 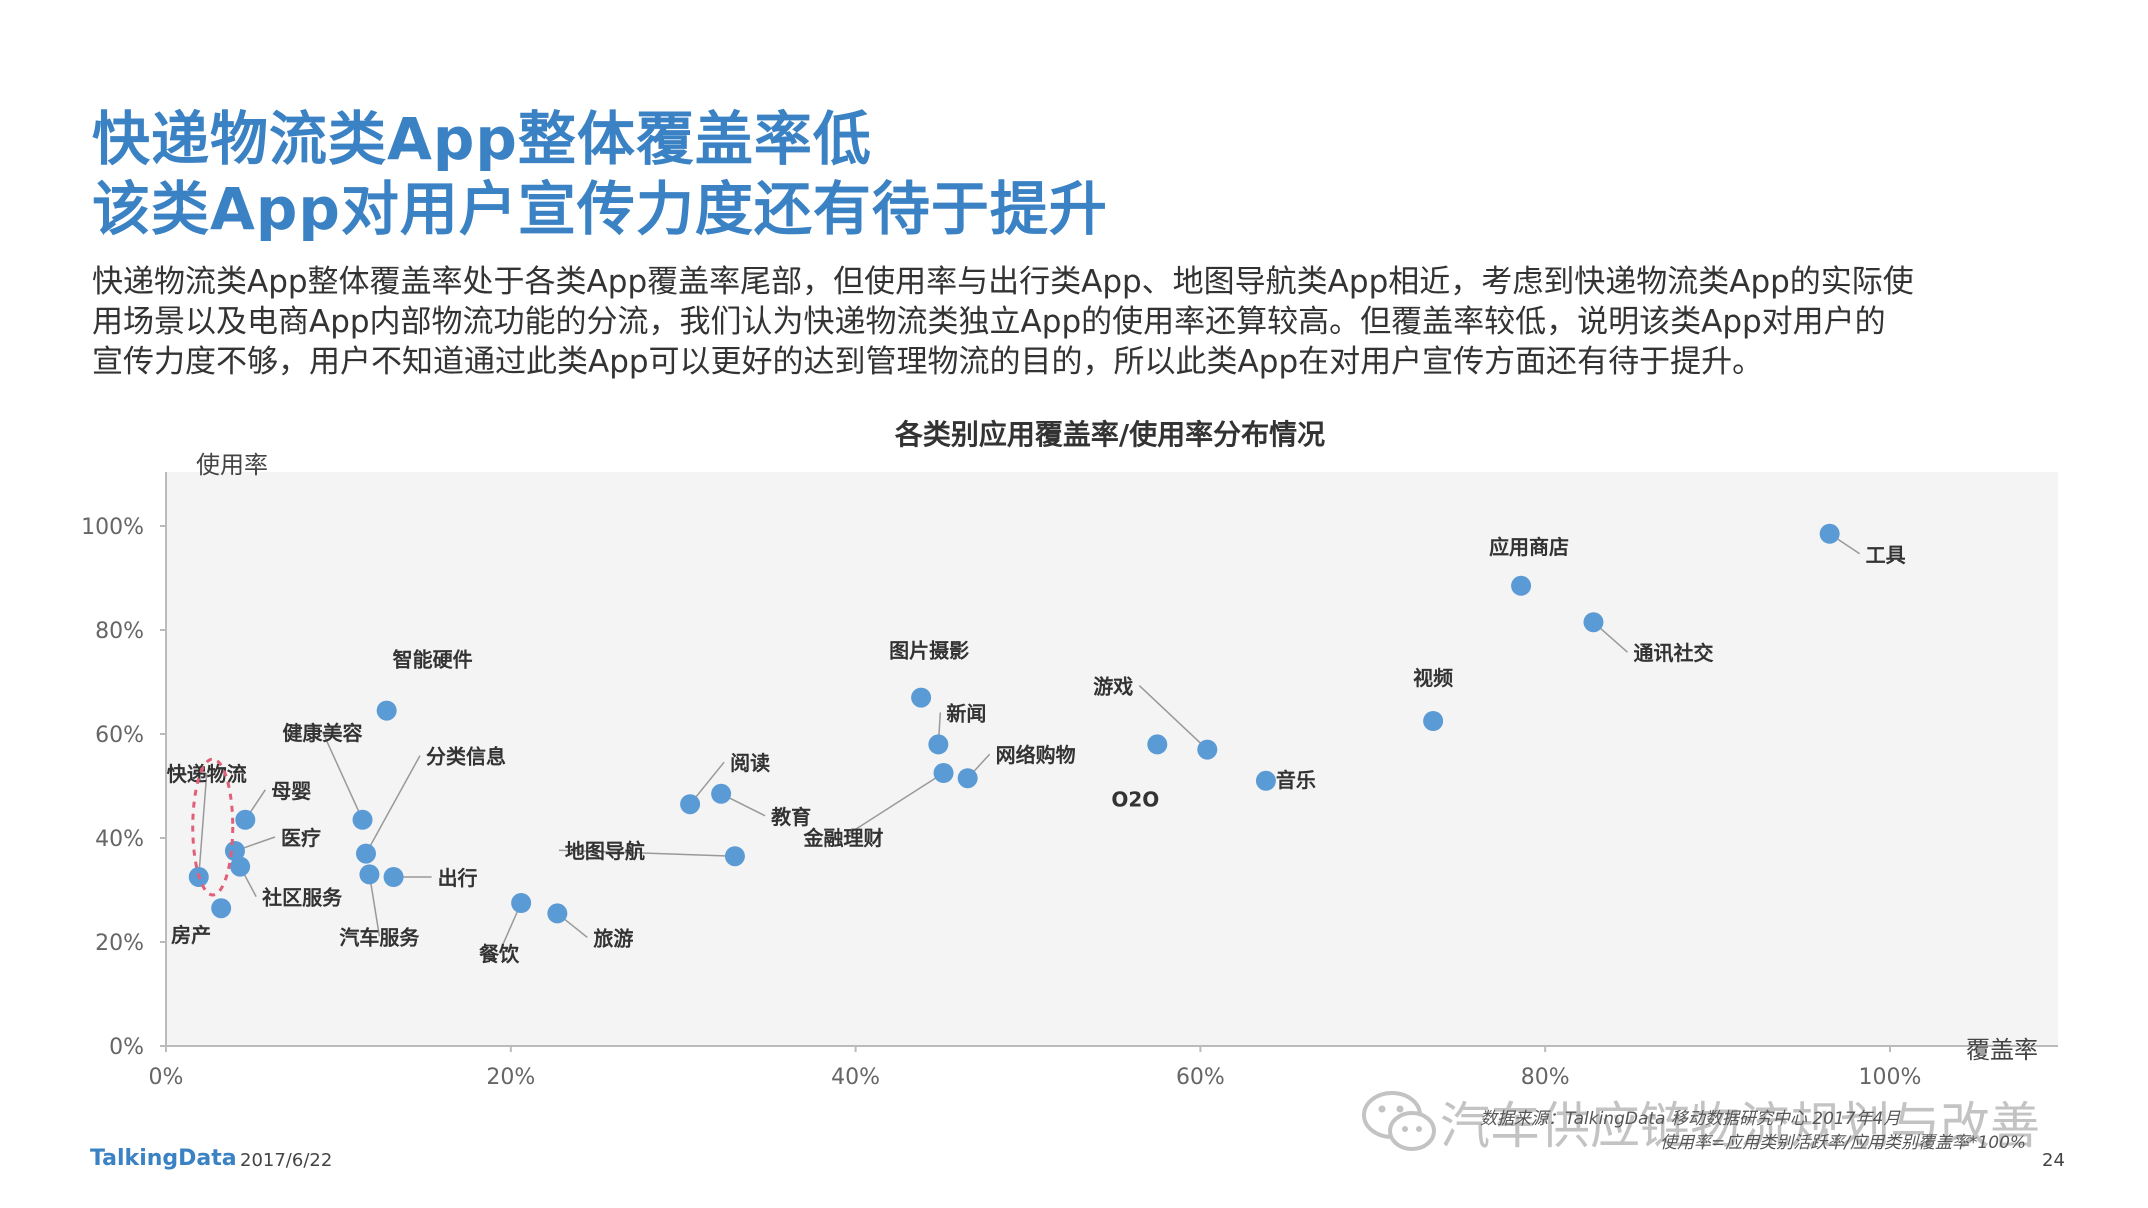 I want to click on y-tick-label: 60%, so click(x=119, y=735).